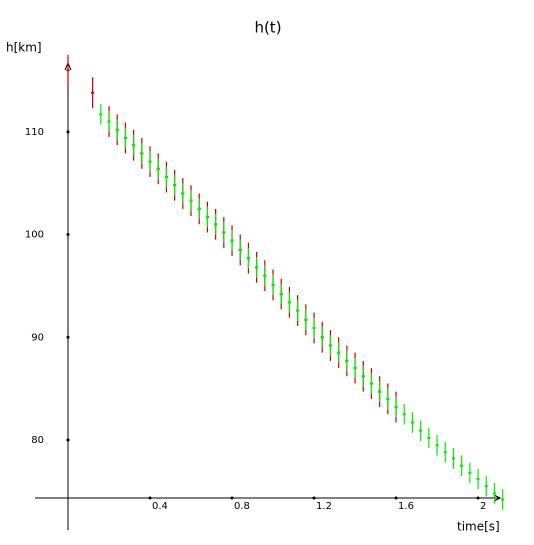  What do you see at coordinates (324, 506) in the screenshot?
I see `x-tick-label: 1.2` at bounding box center [324, 506].